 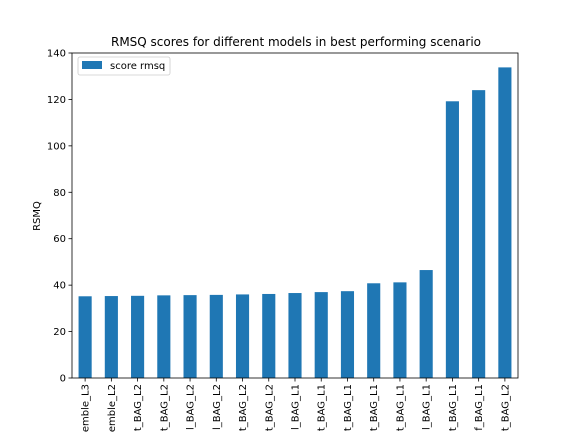 What do you see at coordinates (137, 66) in the screenshot?
I see `legend-label: score rmsq` at bounding box center [137, 66].